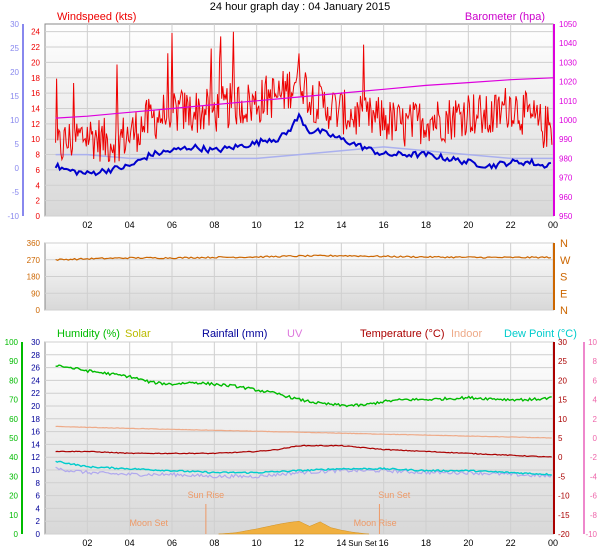  Describe the element at coordinates (96, 17) in the screenshot. I see `windspeed-axis-title: Windspeed (kts)` at that location.